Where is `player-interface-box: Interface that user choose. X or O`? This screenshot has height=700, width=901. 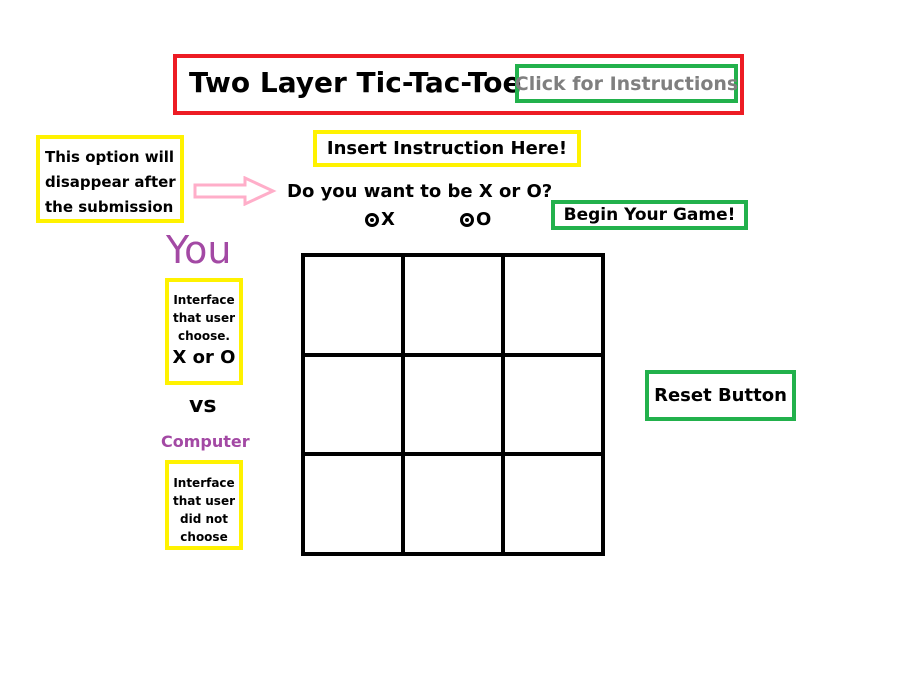
player-interface-box: Interface that user choose. X or O is located at coordinates (204, 331).